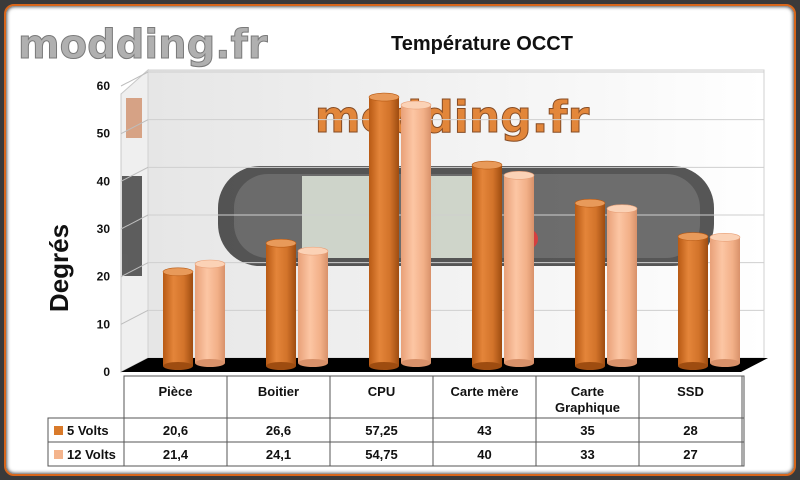  Describe the element at coordinates (452, 117) in the screenshot. I see `watermark-center: modding.fr` at that location.